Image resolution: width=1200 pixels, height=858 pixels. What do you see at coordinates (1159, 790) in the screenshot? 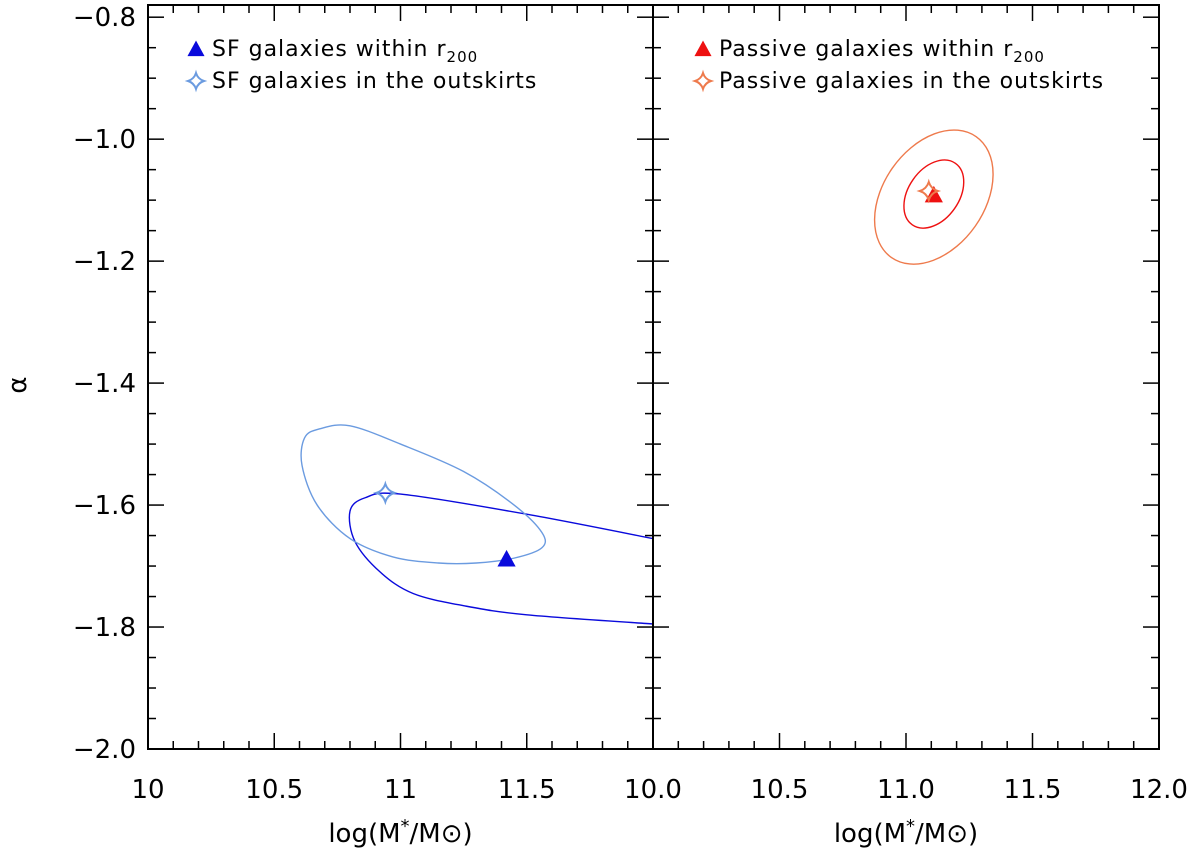
I see `x-tick-label: 12.0` at bounding box center [1159, 790].